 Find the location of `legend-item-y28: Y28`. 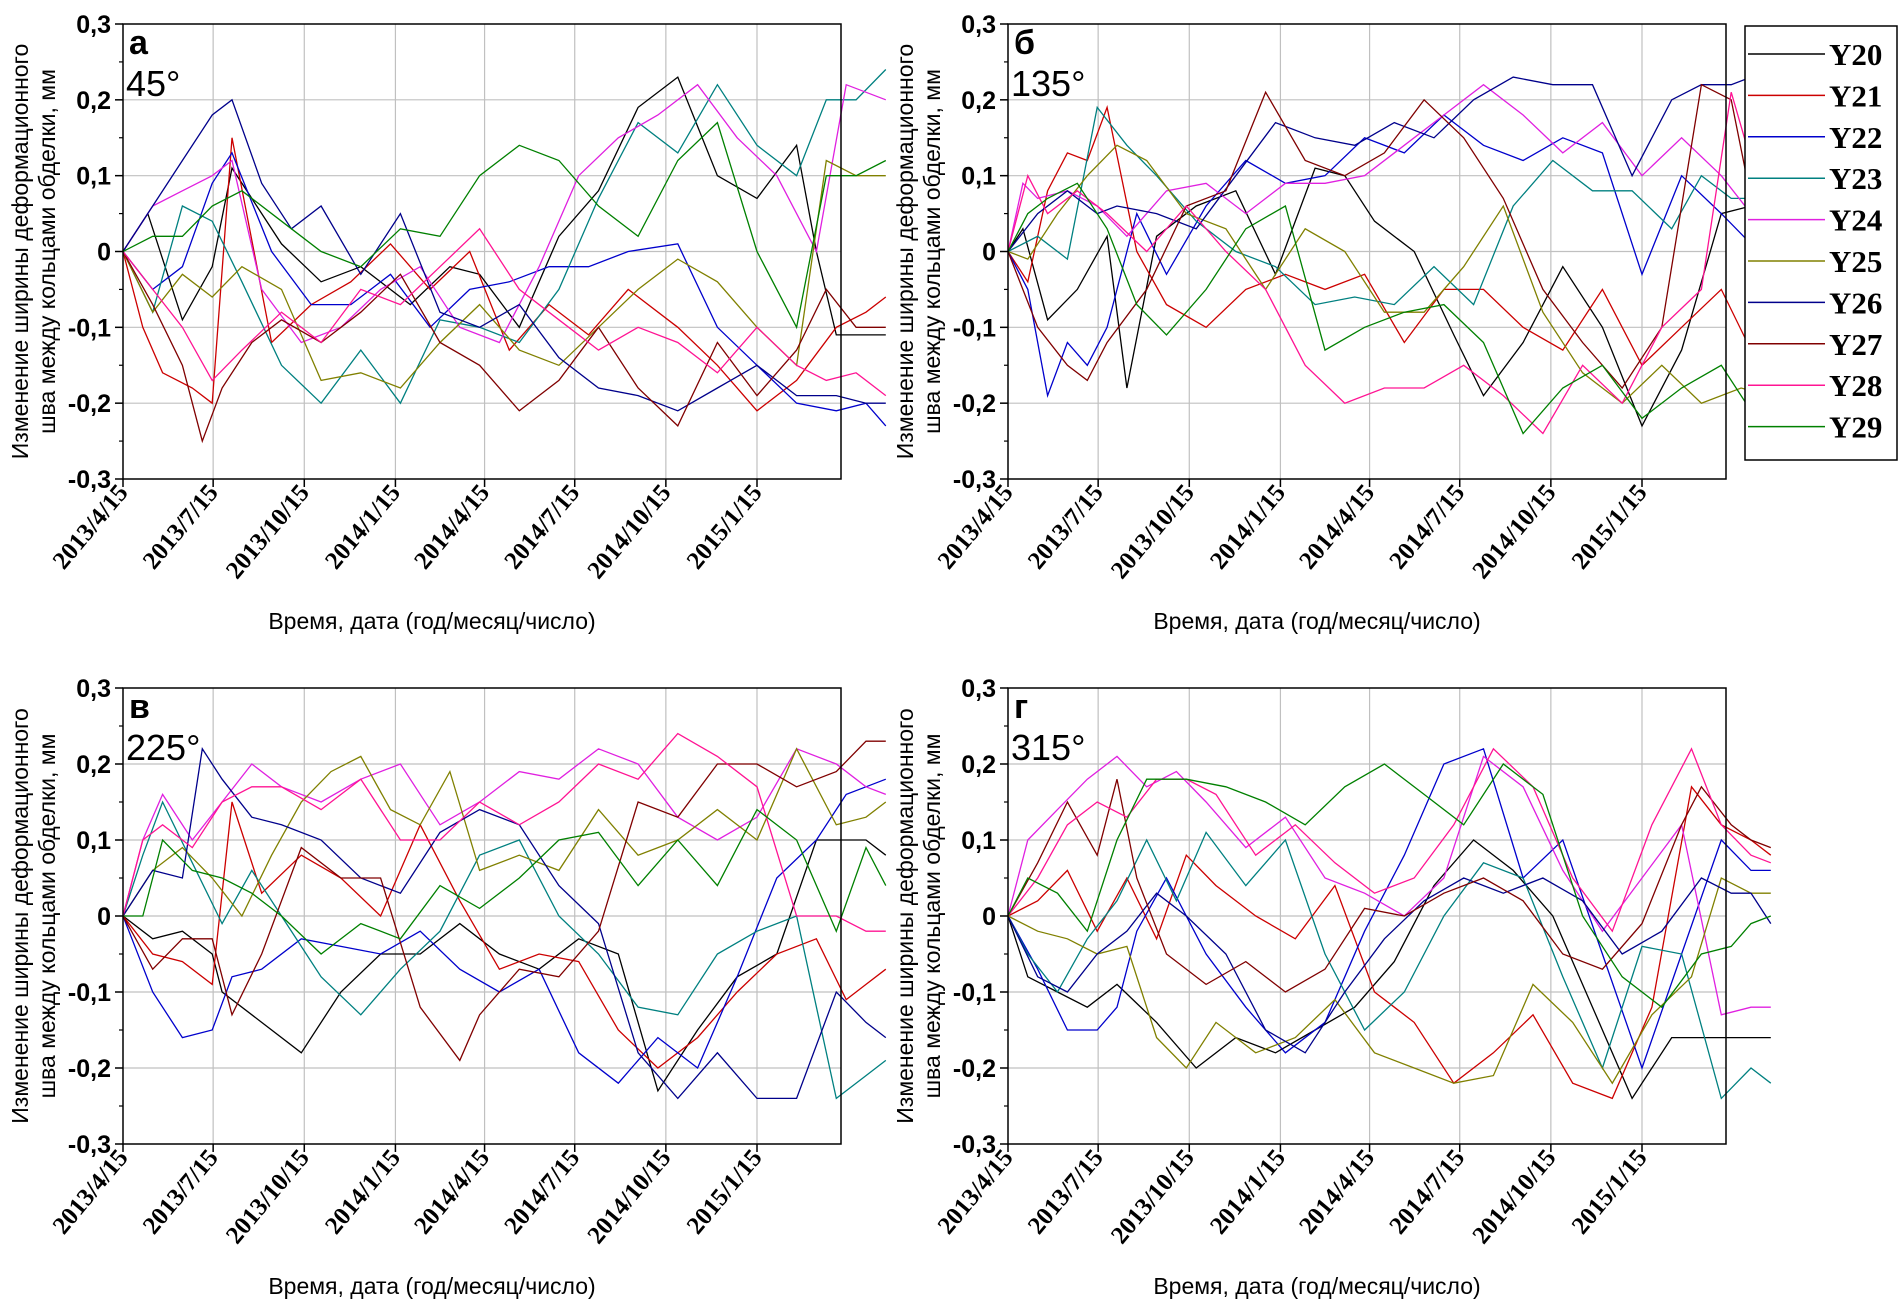

legend-item-y28: Y28 is located at coordinates (1815, 385).